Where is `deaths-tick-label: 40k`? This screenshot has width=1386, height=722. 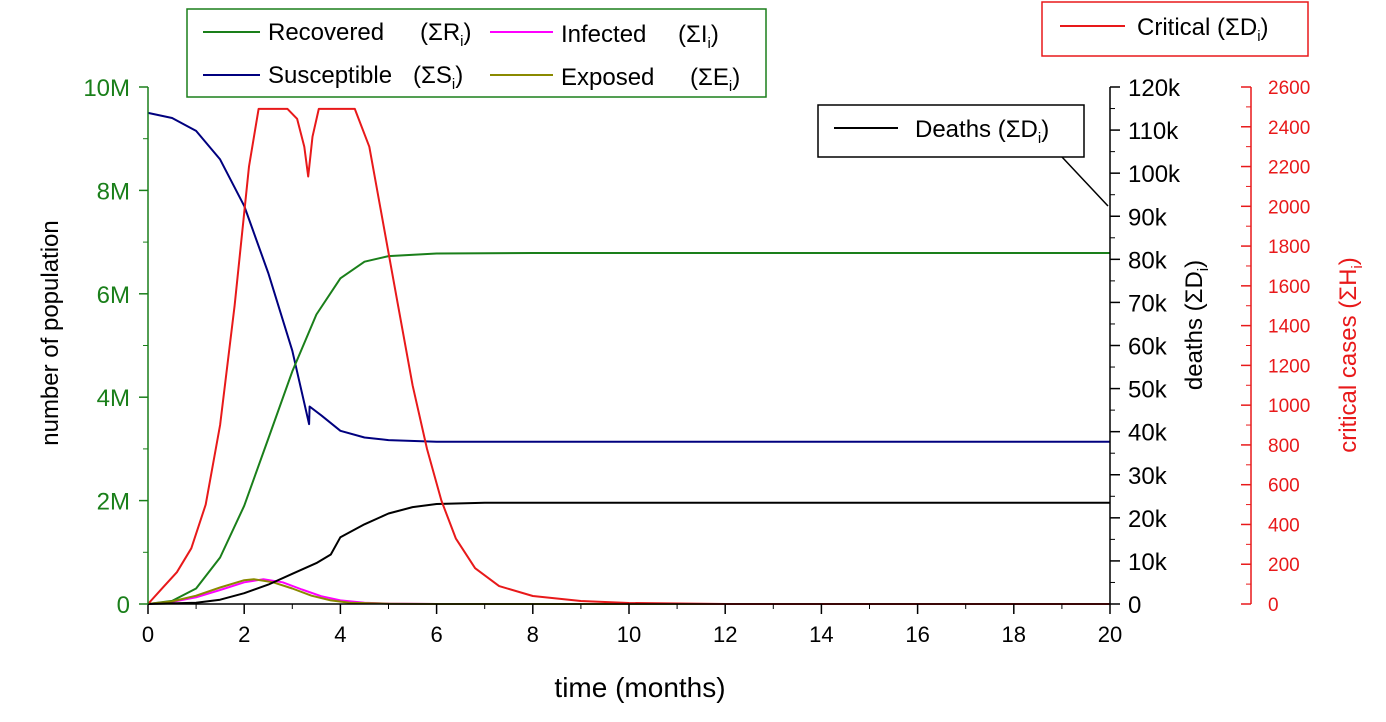 deaths-tick-label: 40k is located at coordinates (1148, 433).